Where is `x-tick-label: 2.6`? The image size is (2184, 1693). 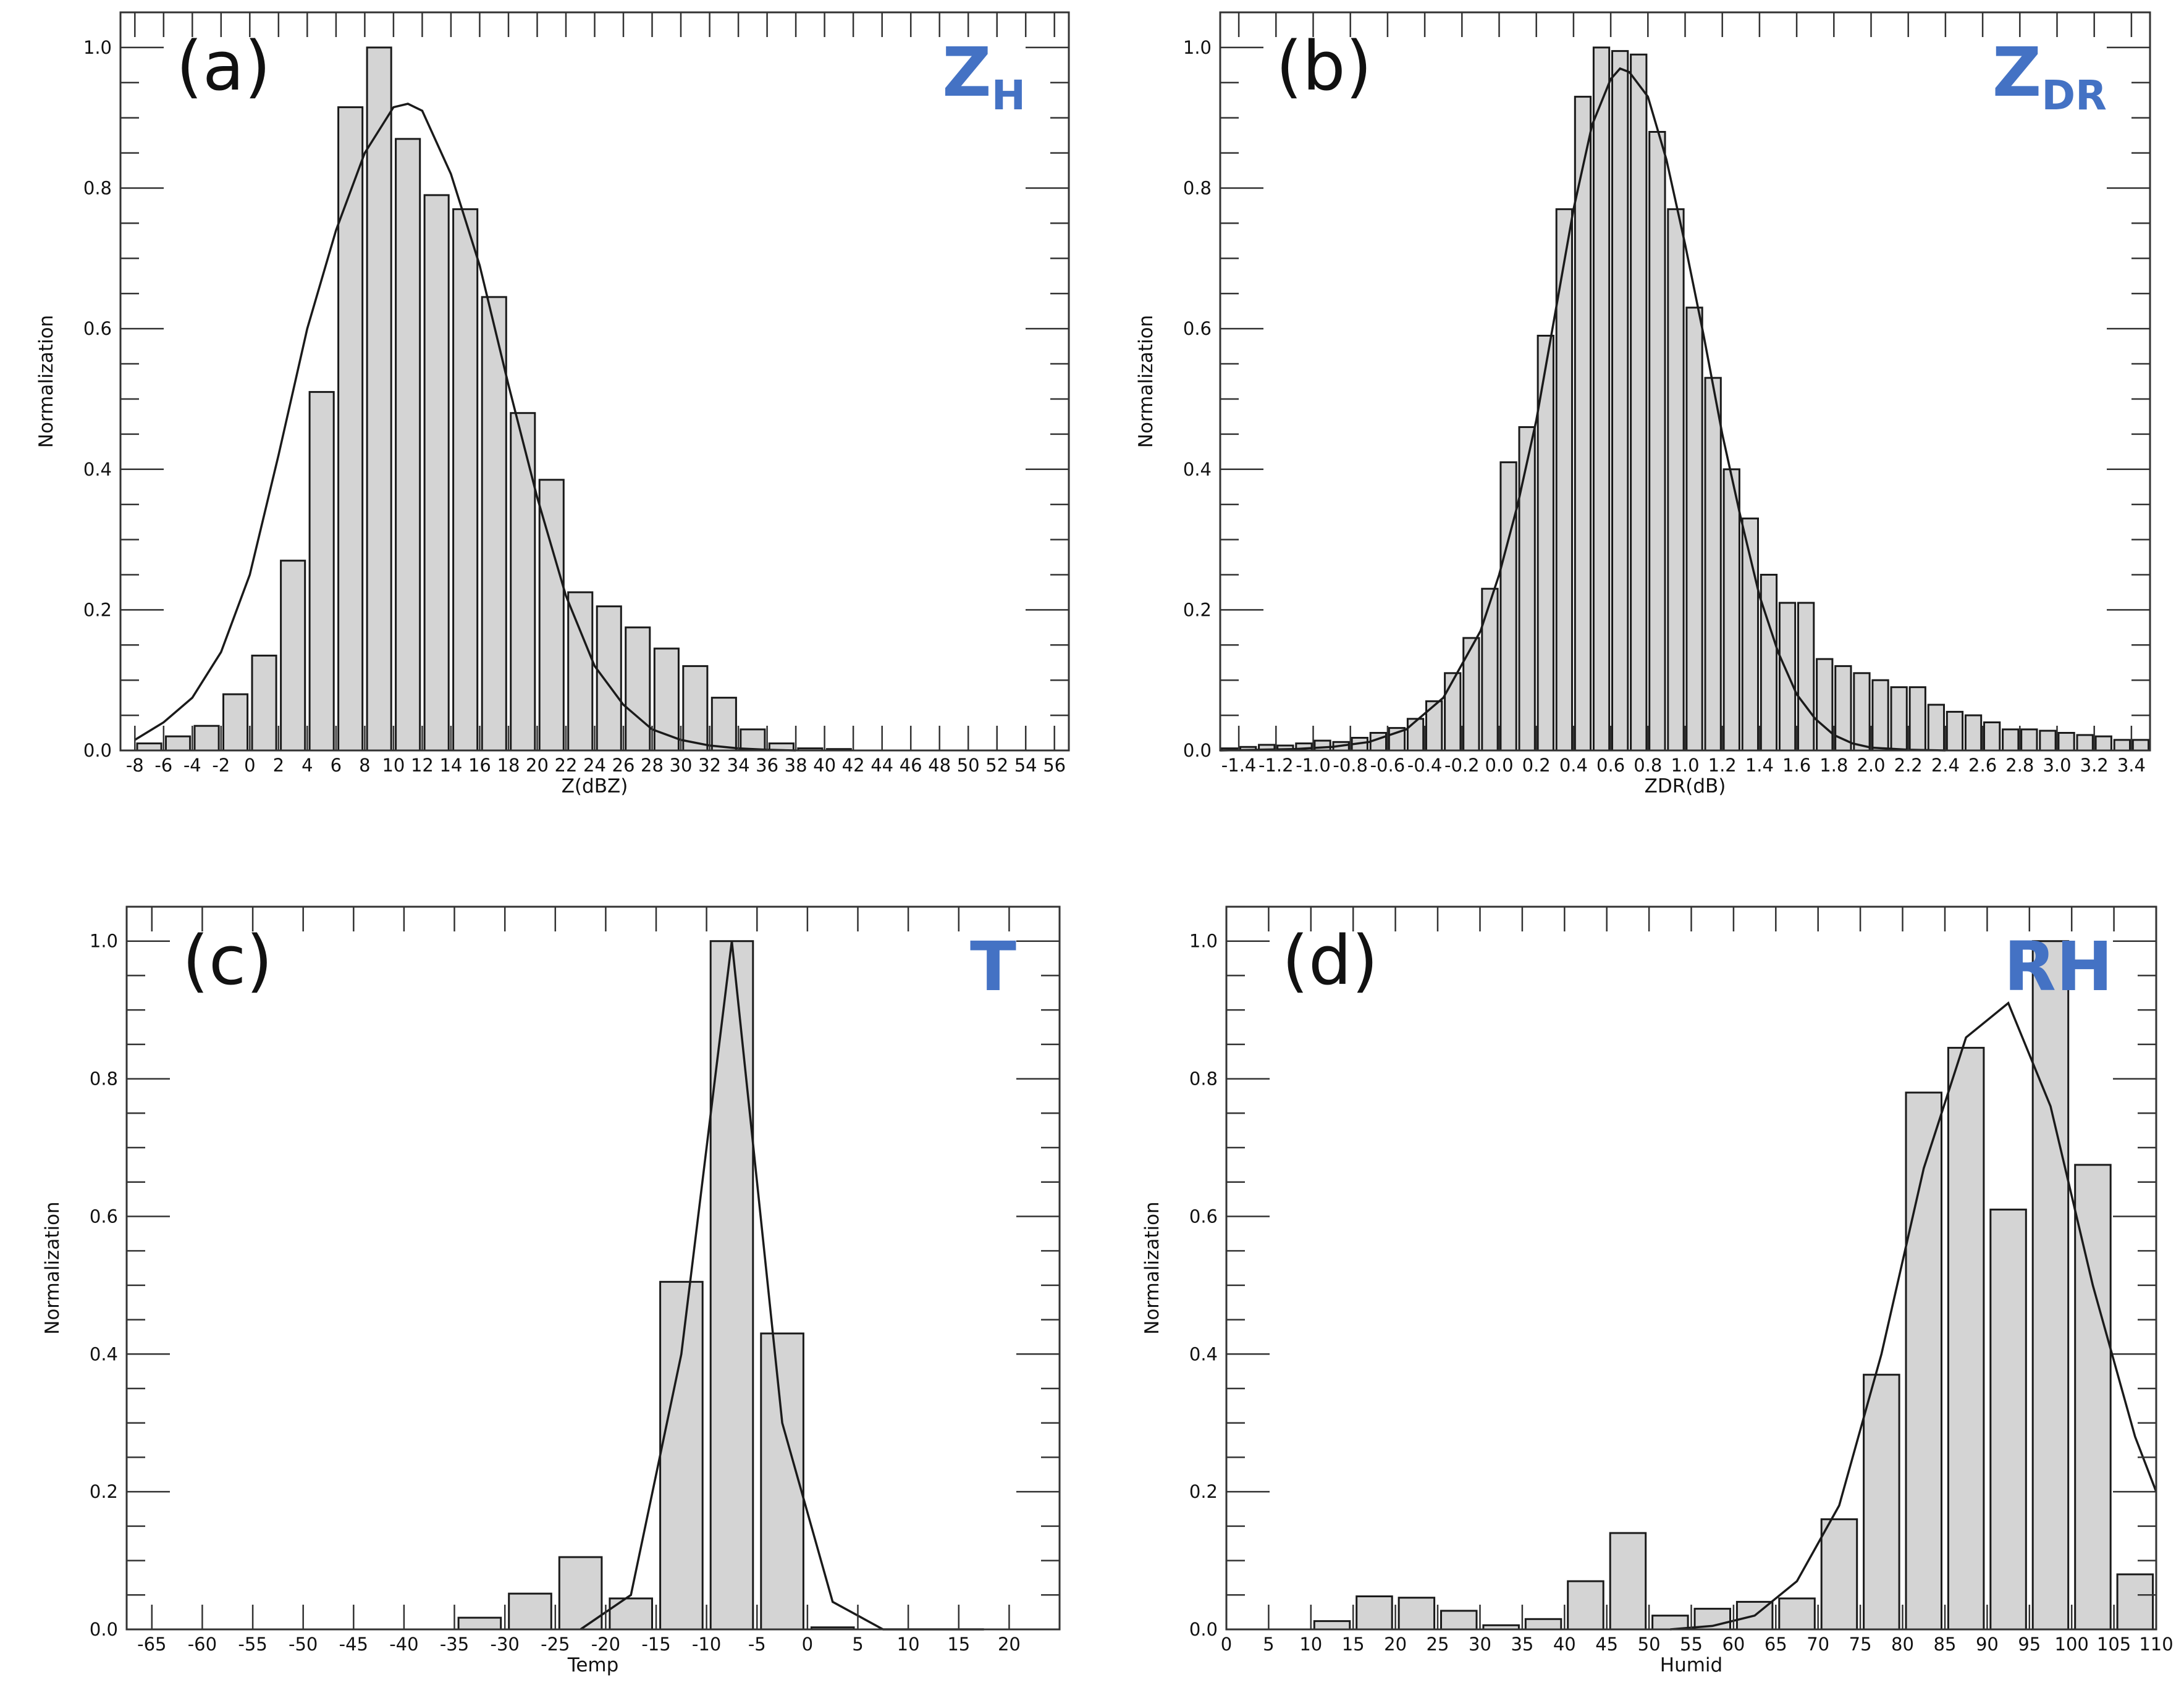
x-tick-label: 2.6 is located at coordinates (1982, 765).